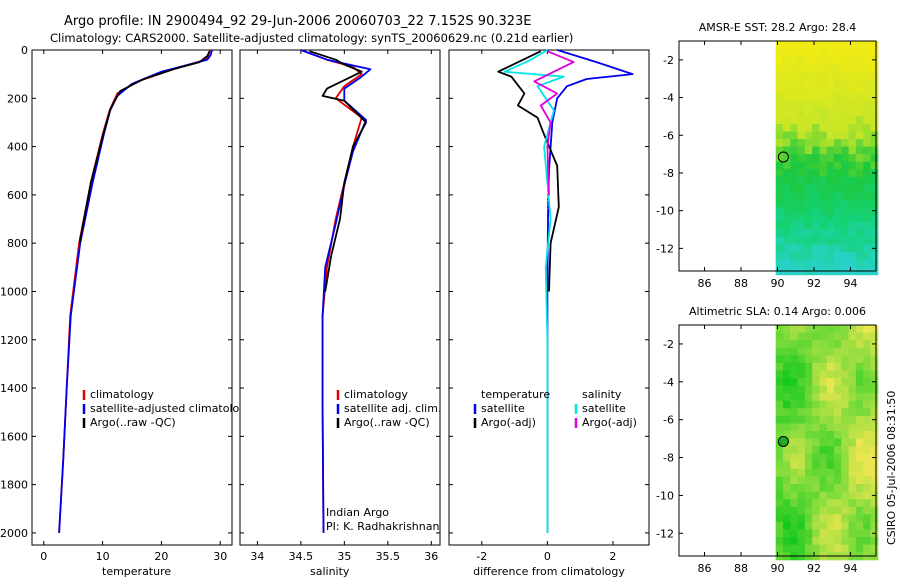 This screenshot has height=584, width=900. Describe the element at coordinates (665, 533) in the screenshot. I see `sla-map-ytick-label: -12` at that location.